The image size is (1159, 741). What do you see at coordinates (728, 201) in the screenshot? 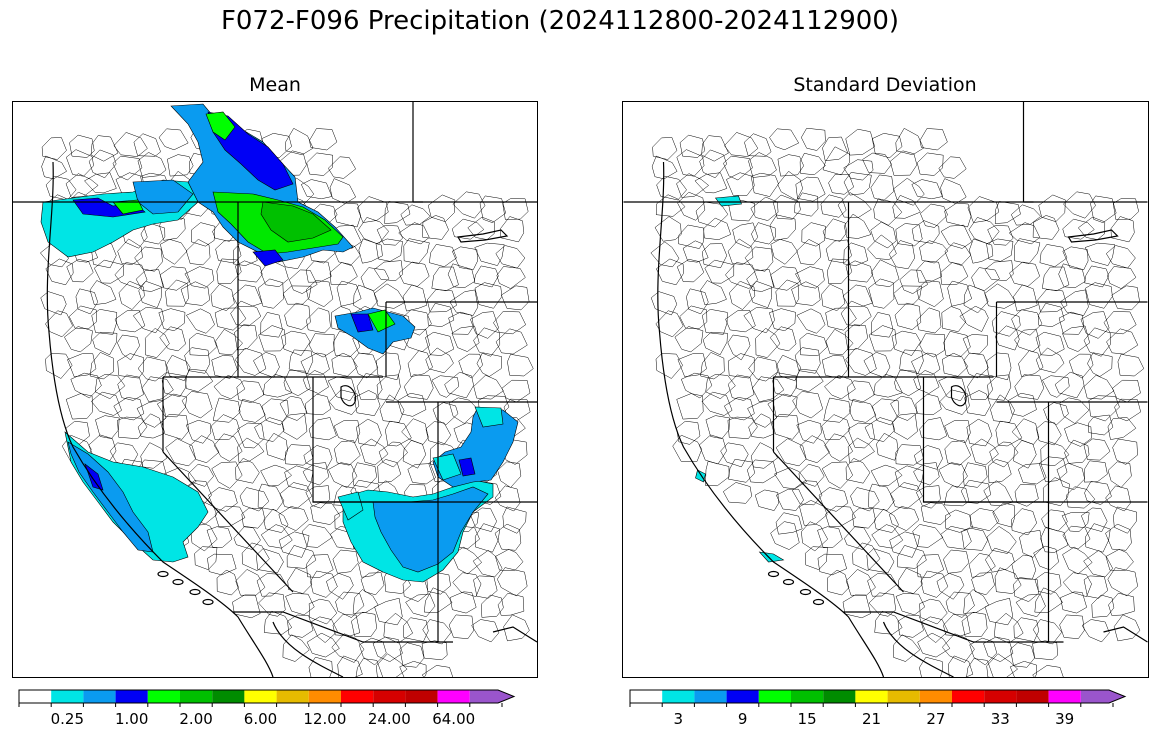
I see `stddev-region-olympic` at bounding box center [728, 201].